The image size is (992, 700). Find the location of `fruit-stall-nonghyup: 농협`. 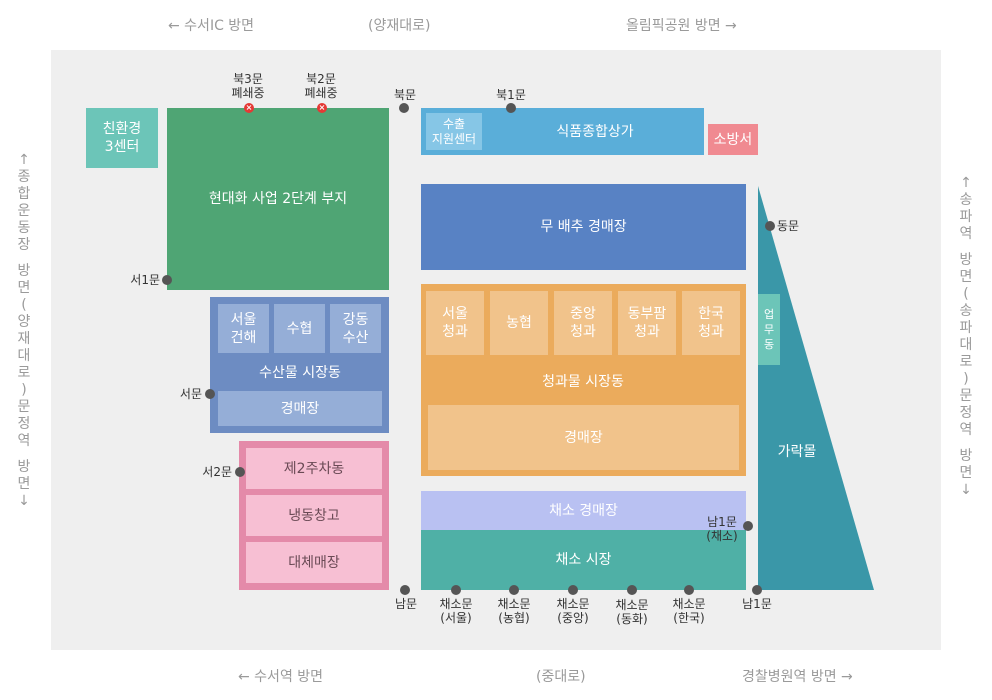

fruit-stall-nonghyup: 농협 is located at coordinates (519, 323).